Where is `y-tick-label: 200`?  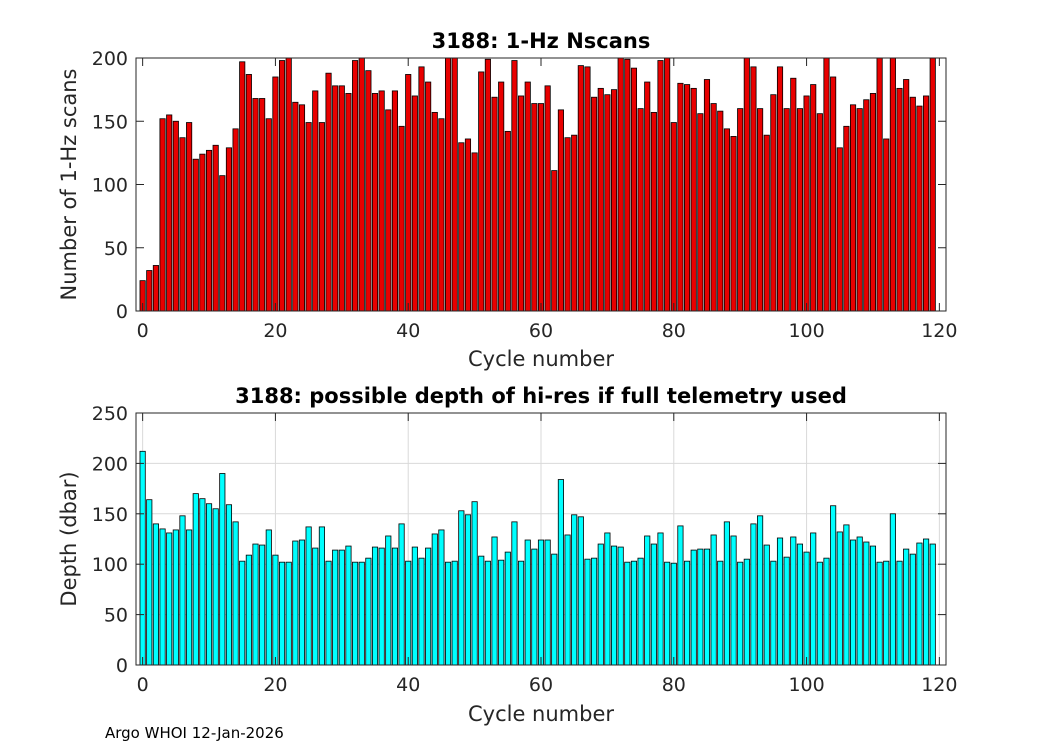 y-tick-label: 200 is located at coordinates (110, 464).